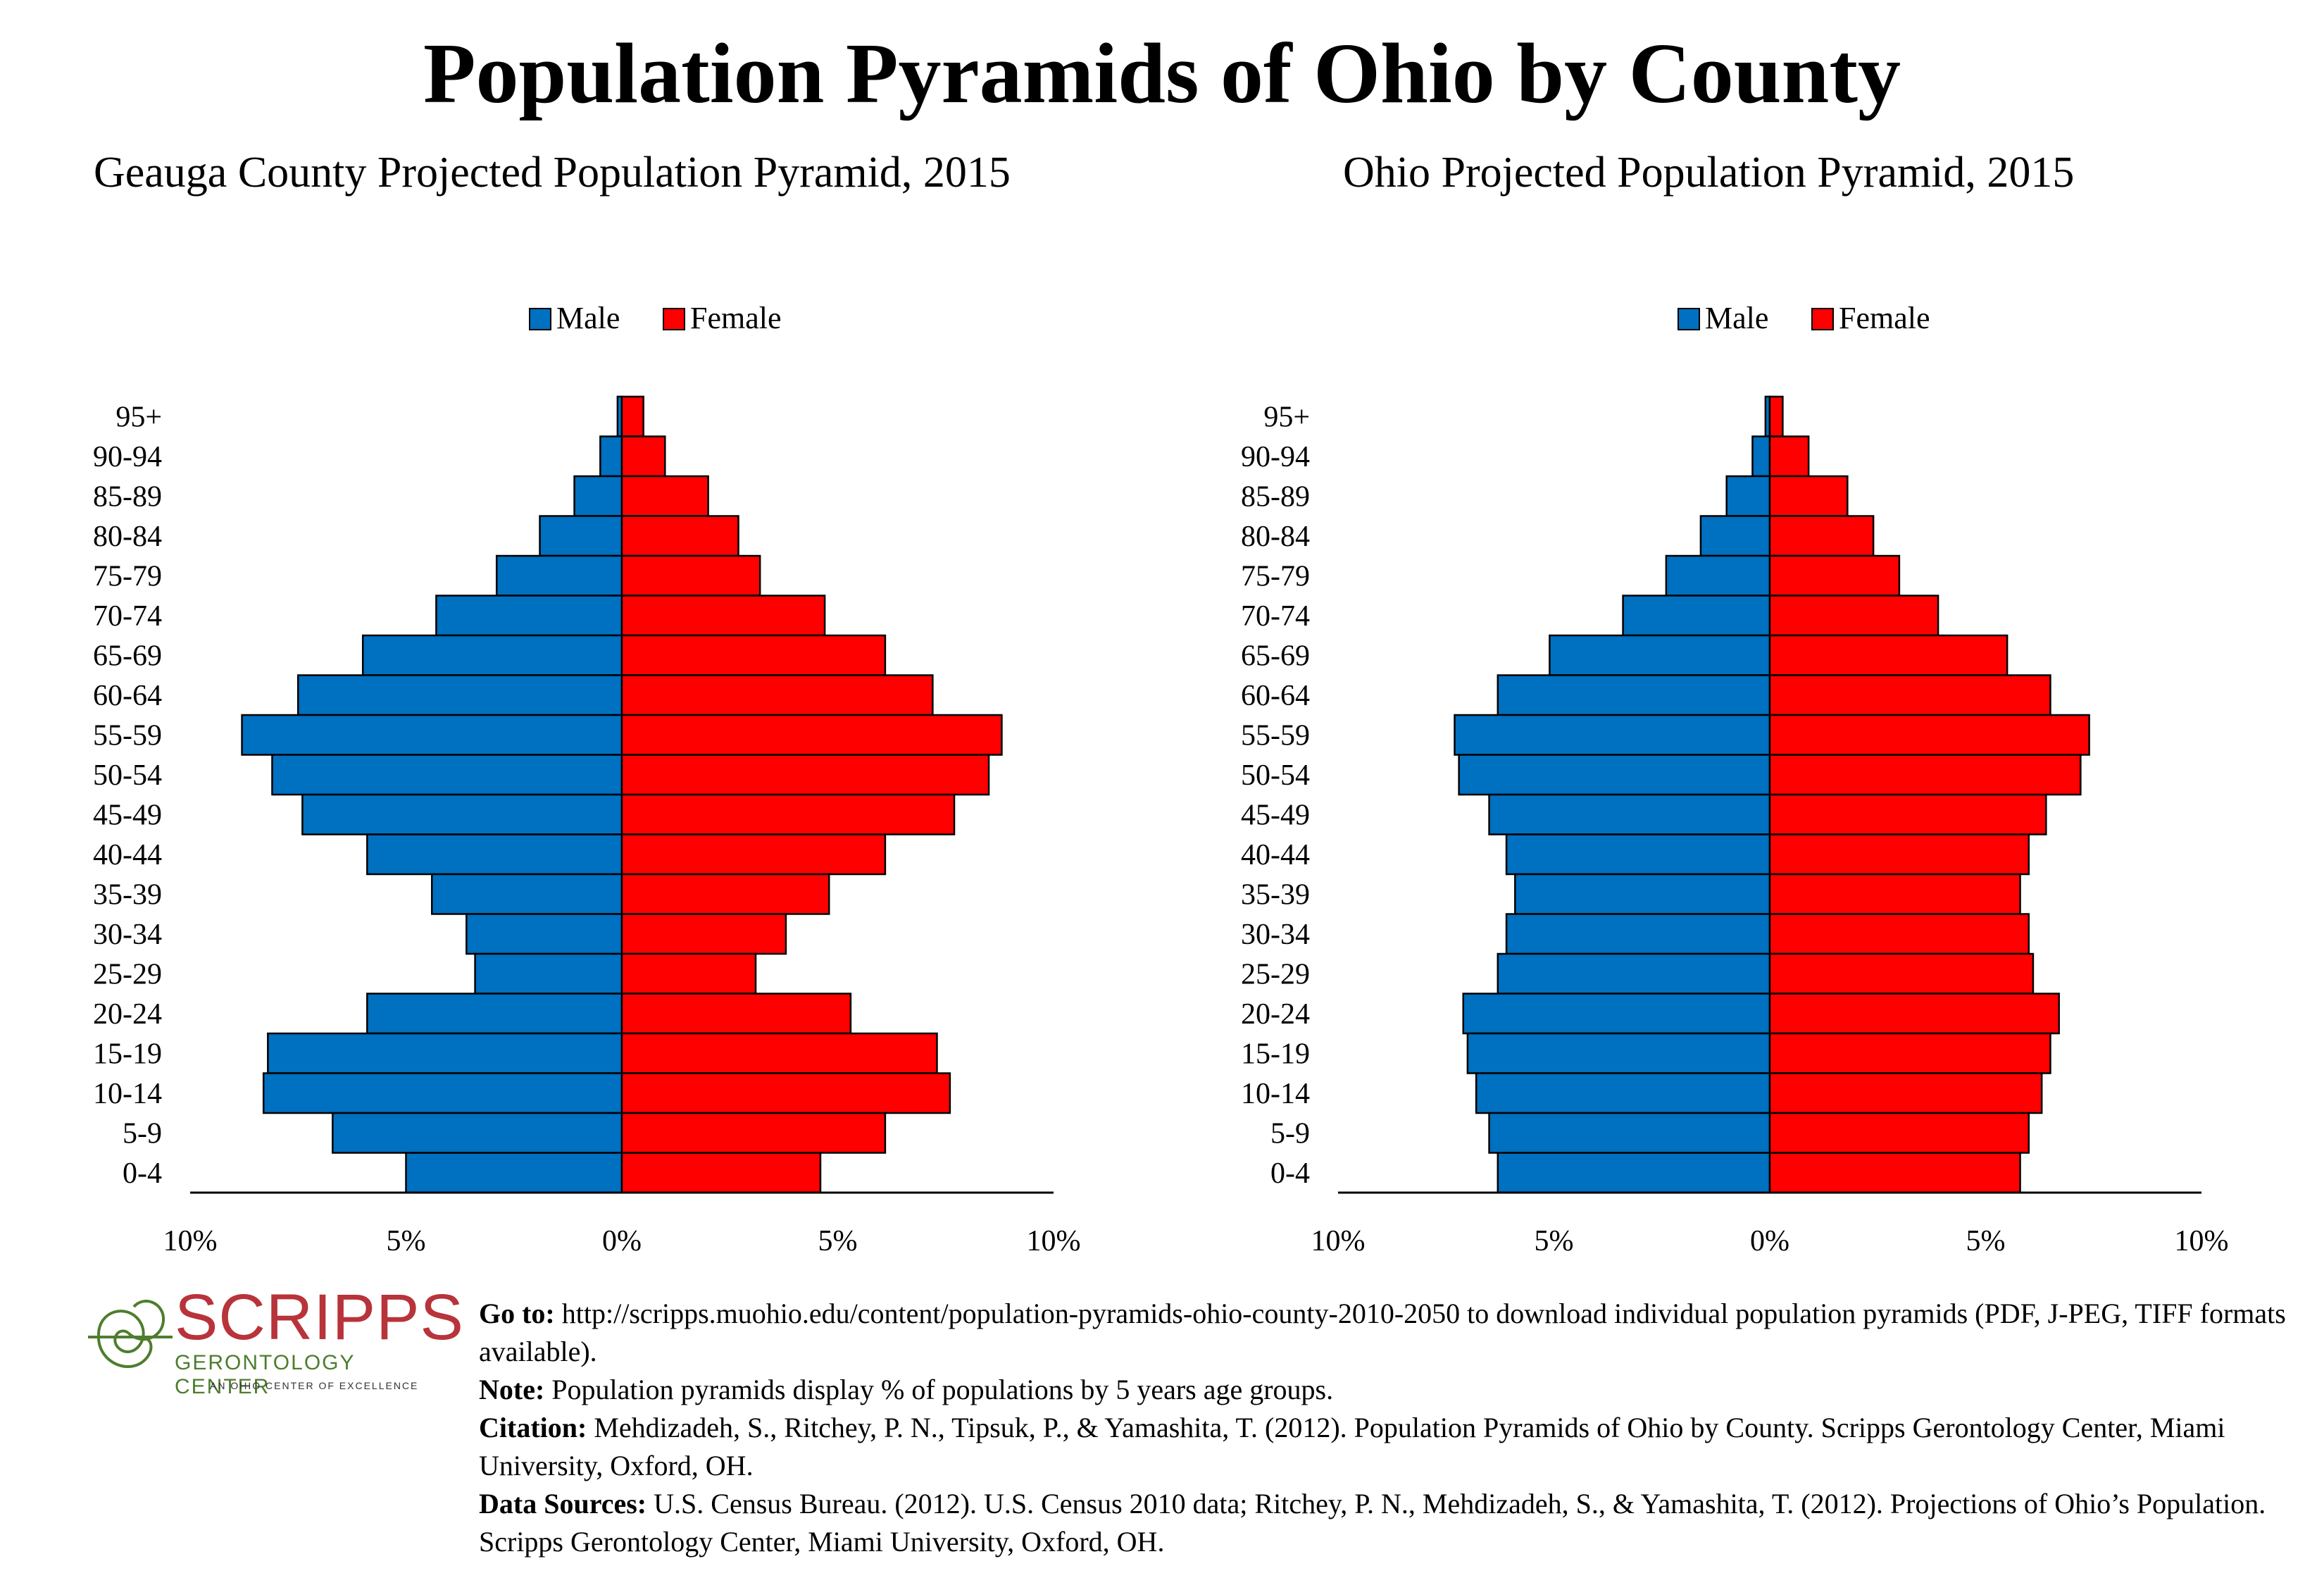 Image resolution: width=2324 pixels, height=1585 pixels. I want to click on geauga-age-label: 35-39, so click(128, 895).